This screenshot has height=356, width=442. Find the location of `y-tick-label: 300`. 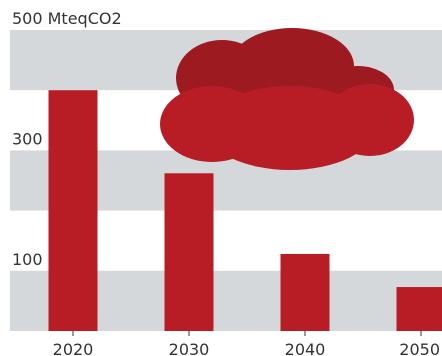

y-tick-label: 300 is located at coordinates (27, 138).